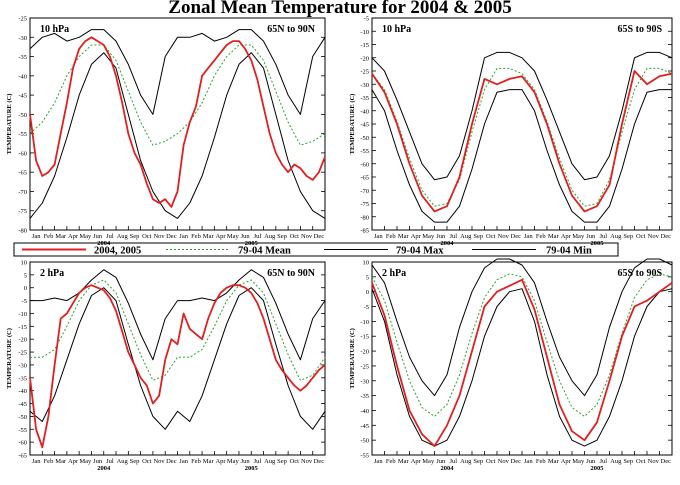 Image resolution: width=680 pixels, height=485 pixels. Describe the element at coordinates (396, 29) in the screenshot. I see `panel-pressure-label: 10 hPa` at that location.